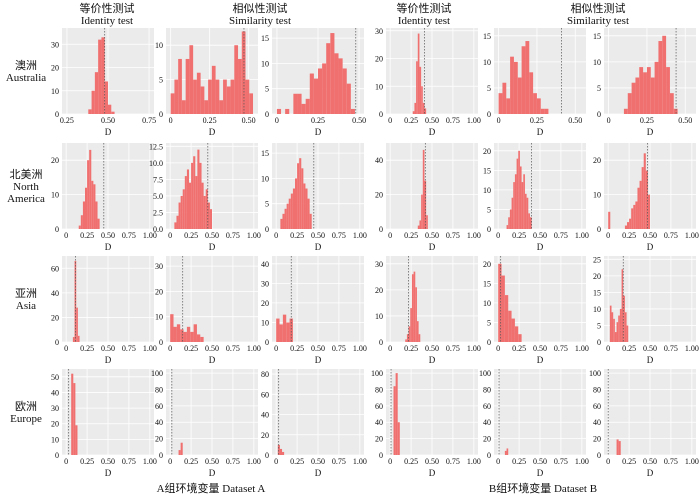 This screenshot has width=700, height=500. What do you see at coordinates (26, 306) in the screenshot?
I see `row-label-en: Asia` at bounding box center [26, 306].